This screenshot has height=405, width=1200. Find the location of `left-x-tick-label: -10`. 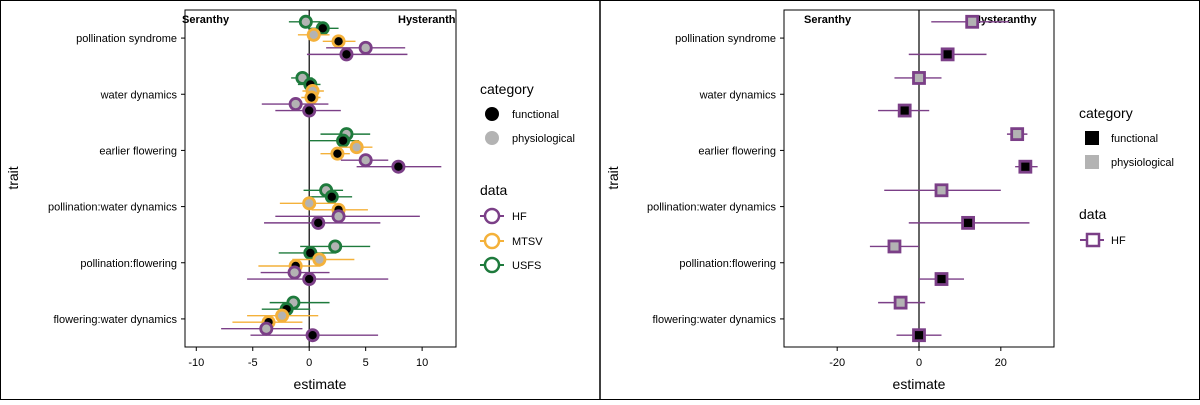

left-x-tick-label: -10 is located at coordinates (196, 363).